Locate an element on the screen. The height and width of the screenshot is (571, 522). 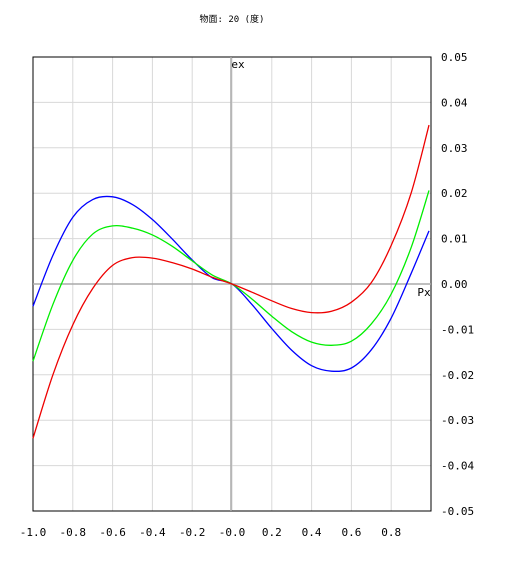
x-tick-label: 0.6 is located at coordinates (351, 532).